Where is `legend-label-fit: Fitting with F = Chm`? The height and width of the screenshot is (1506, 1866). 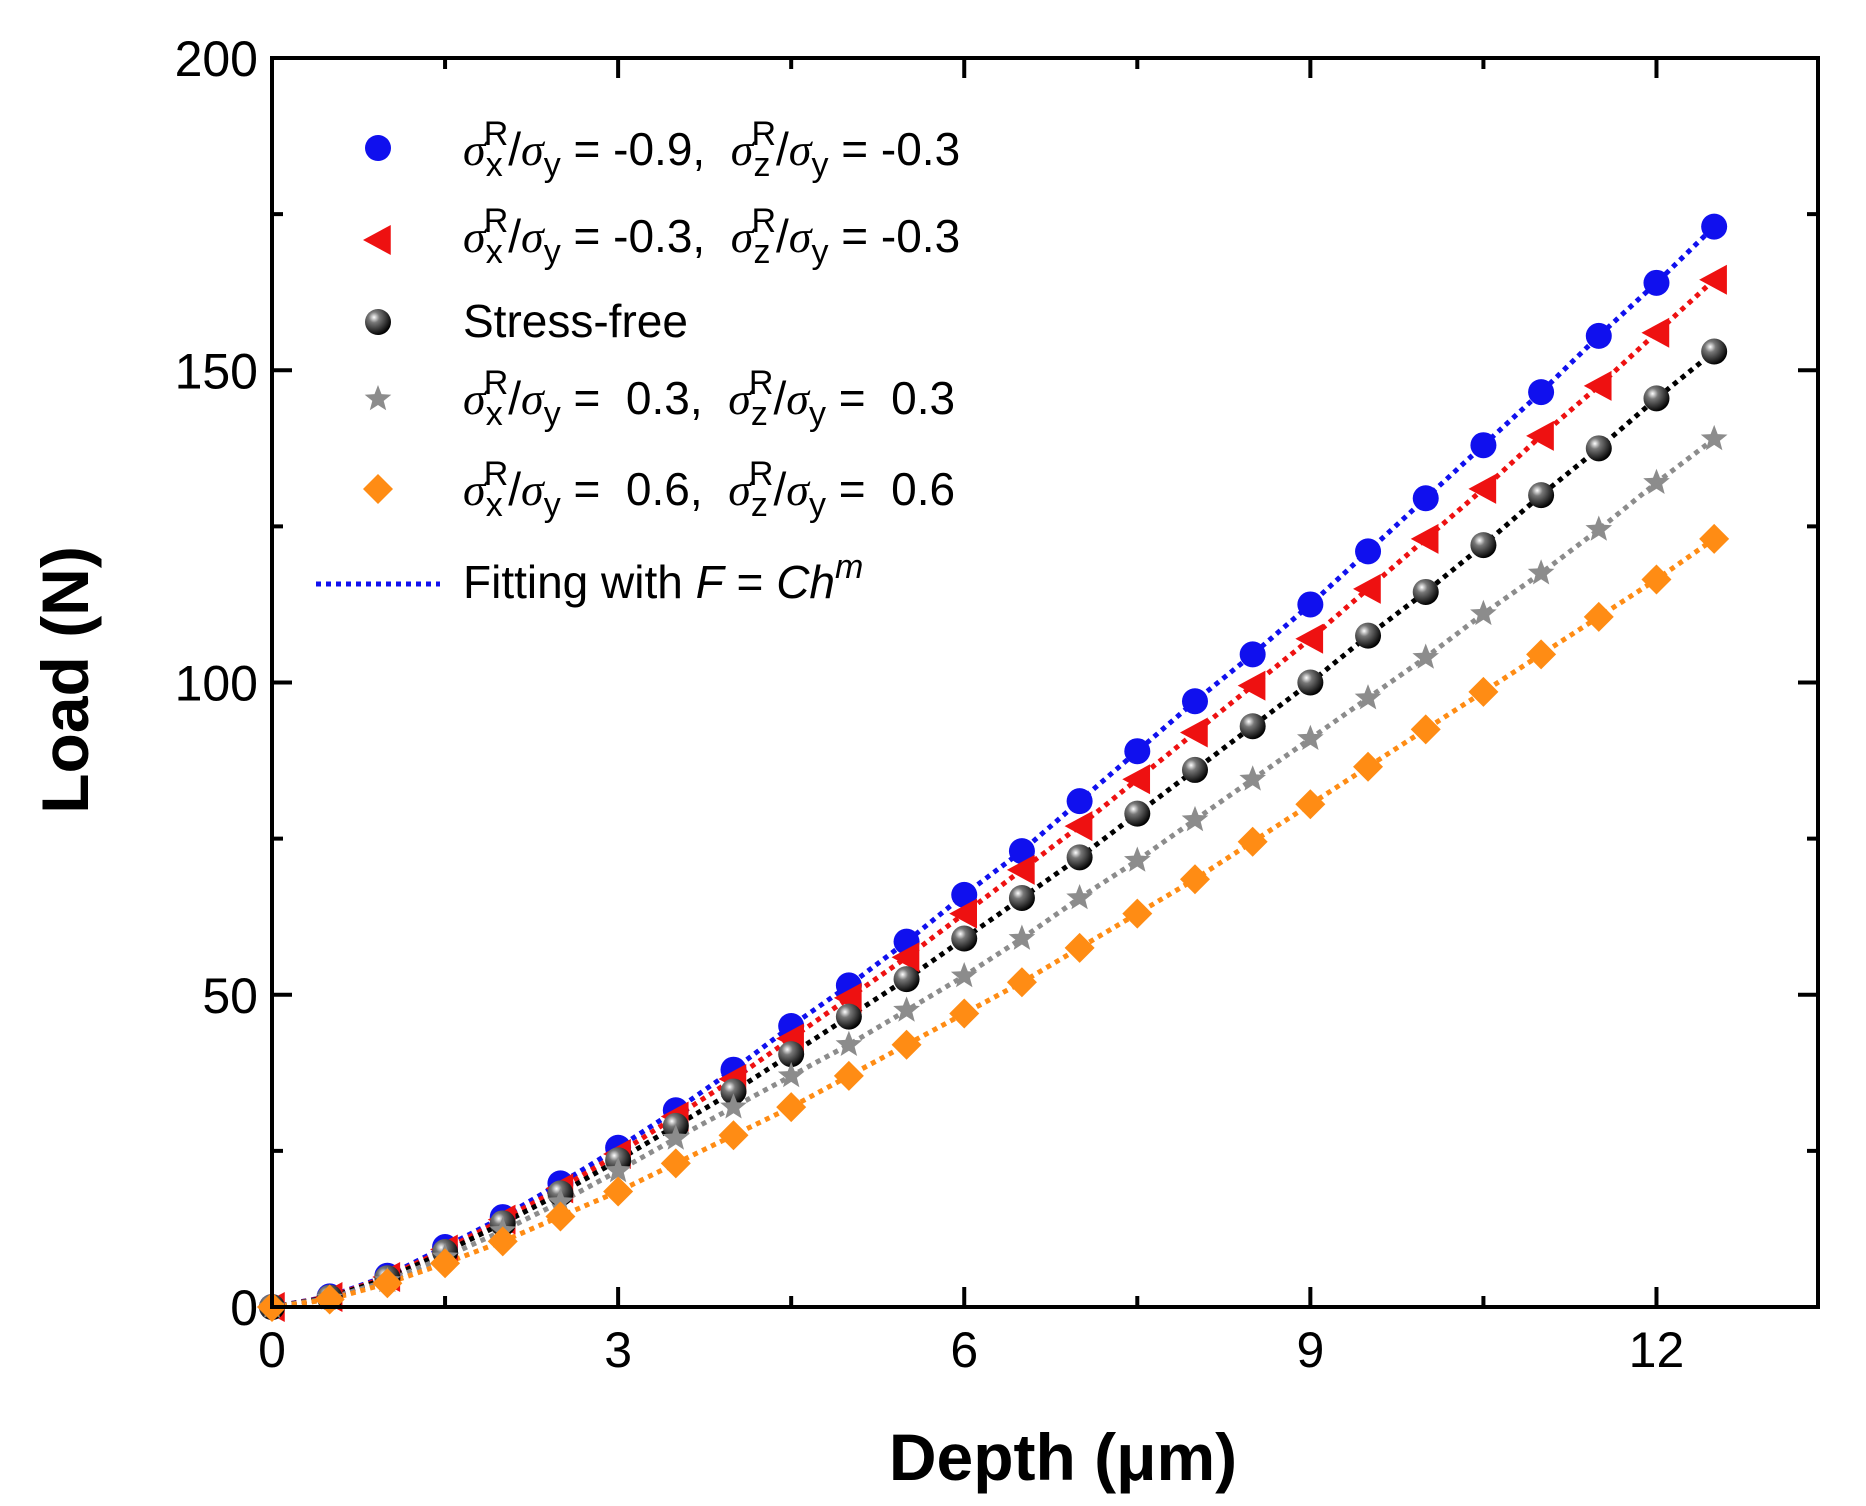
legend-label-fit: Fitting with F = Chm is located at coordinates (663, 578).